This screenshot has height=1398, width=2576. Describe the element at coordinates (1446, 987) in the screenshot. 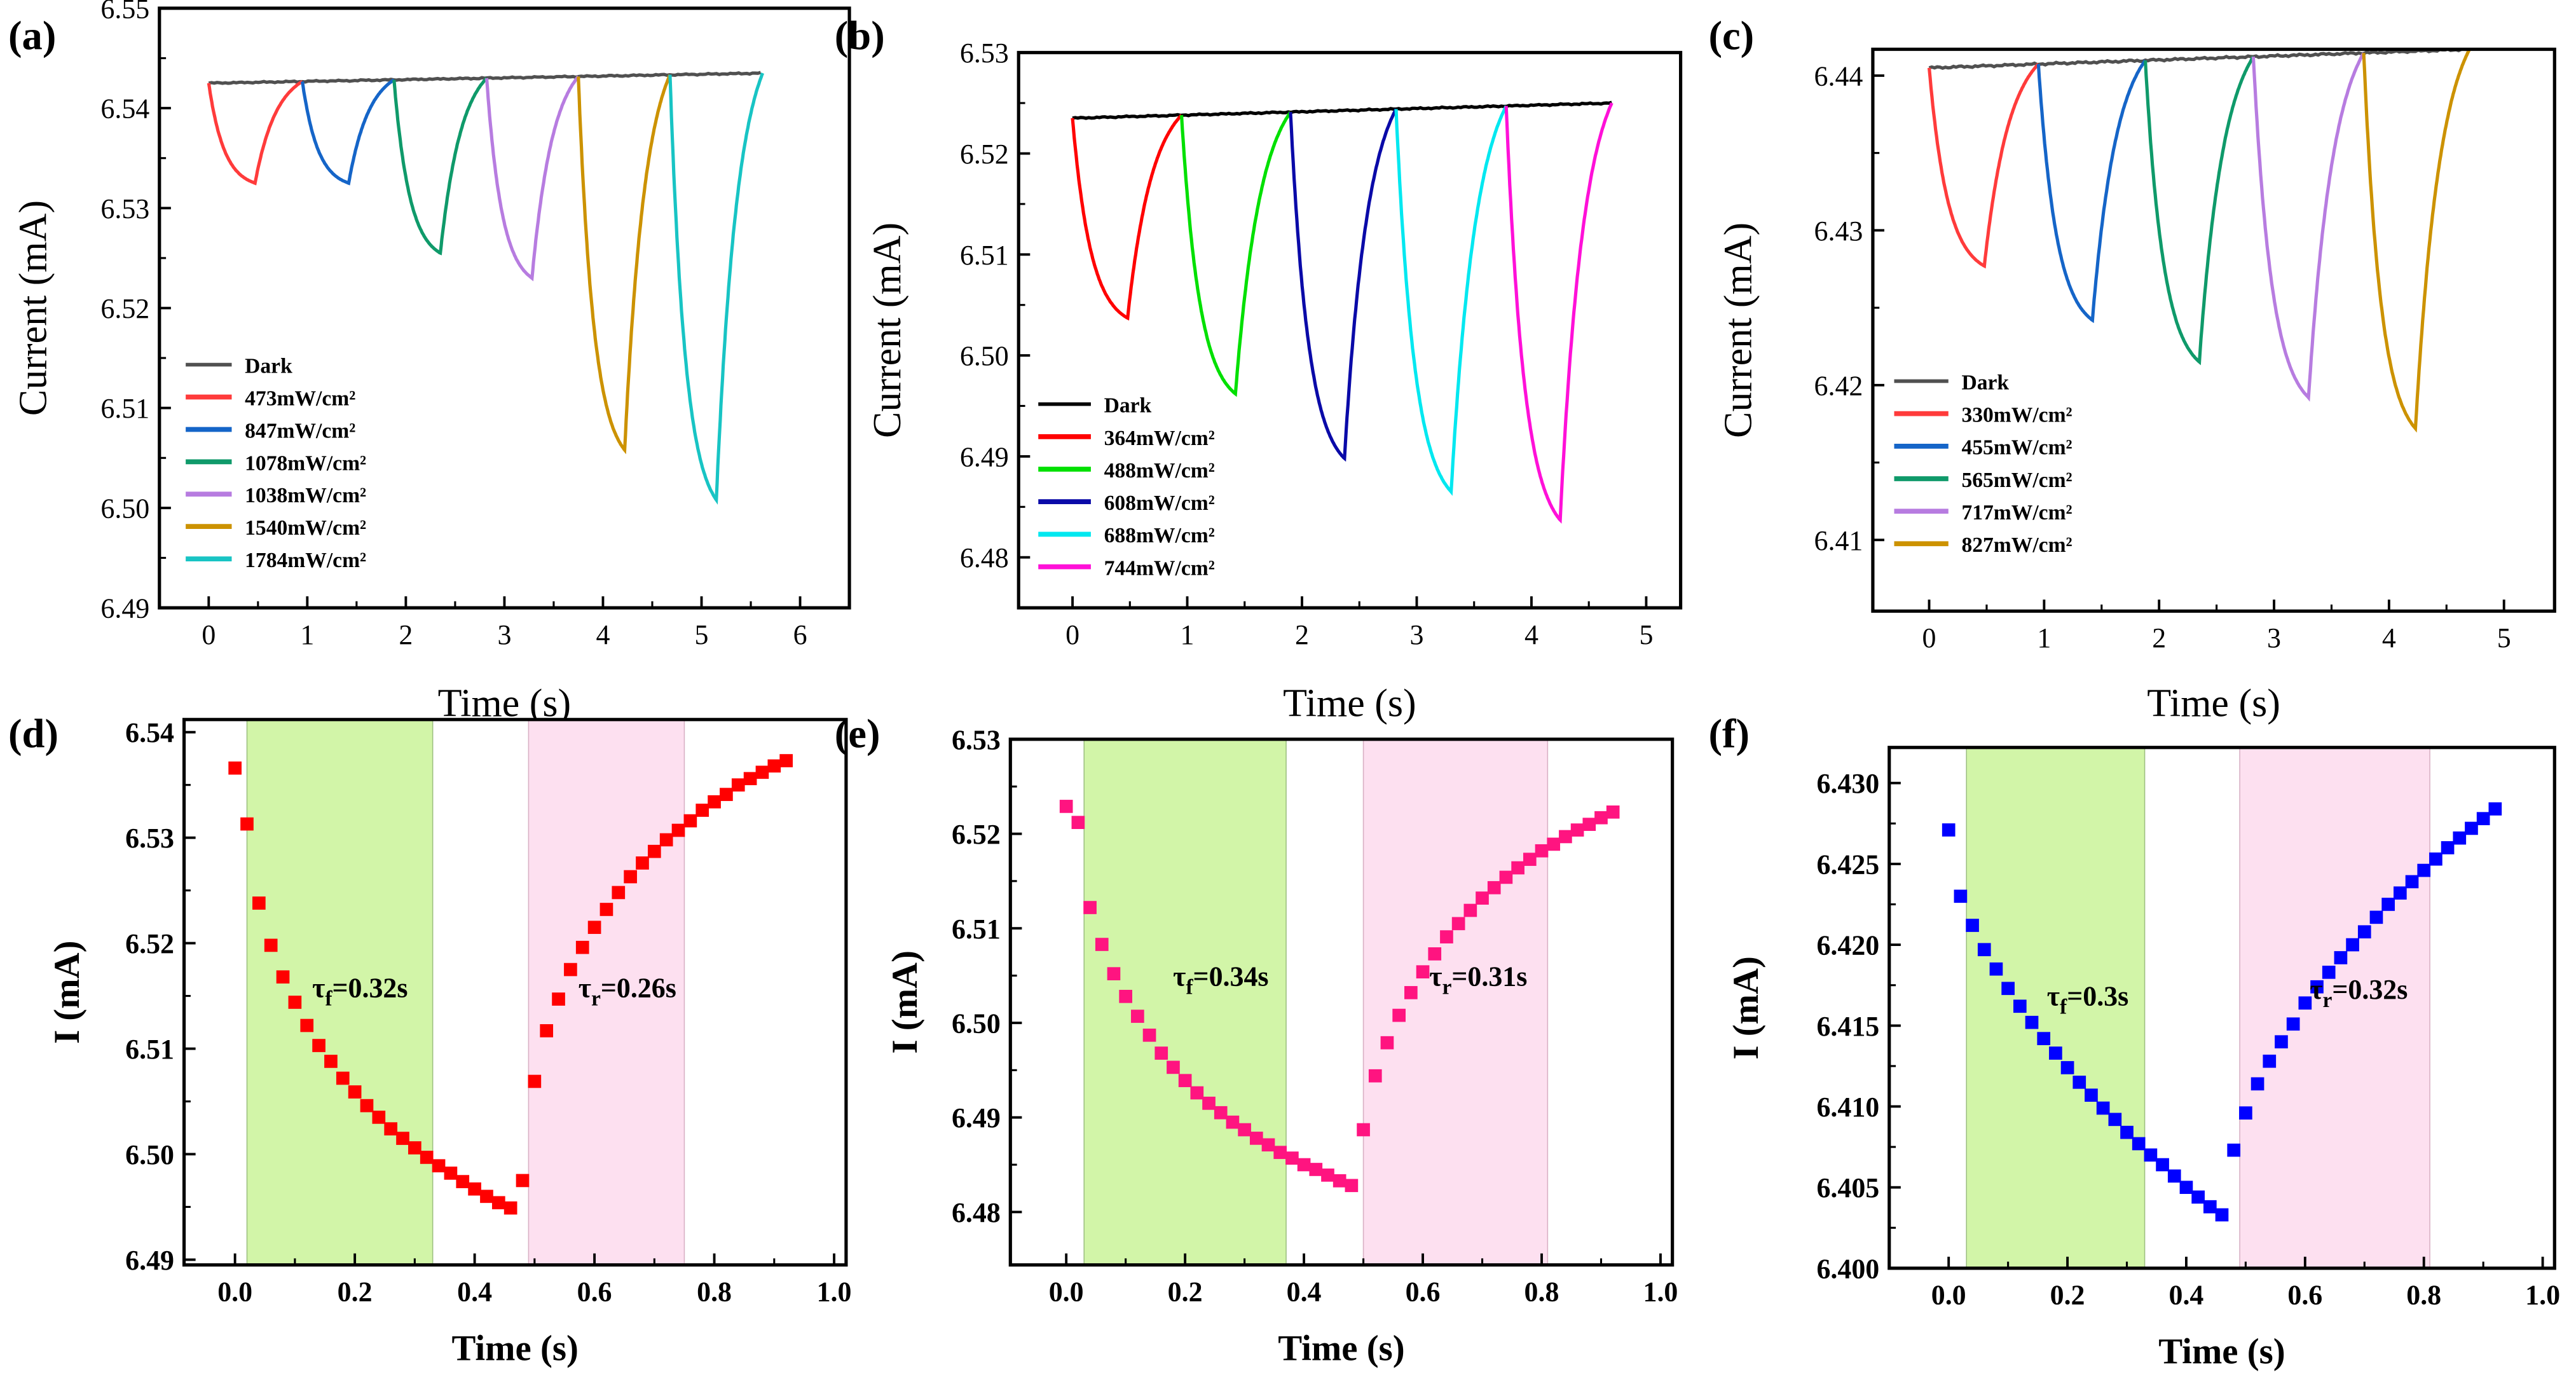

I see `tau-subscript: r` at that location.